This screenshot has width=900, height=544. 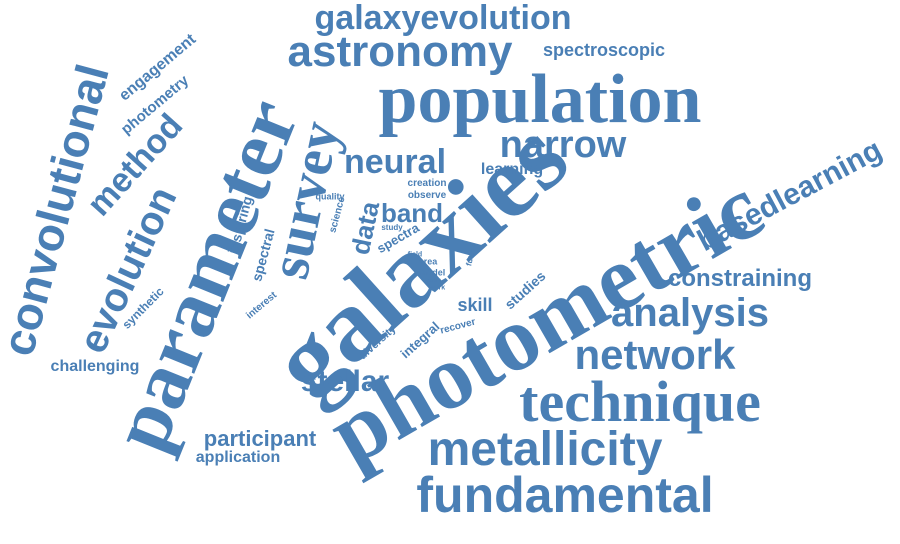 What do you see at coordinates (690, 313) in the screenshot?
I see `word-analysis: analysis` at bounding box center [690, 313].